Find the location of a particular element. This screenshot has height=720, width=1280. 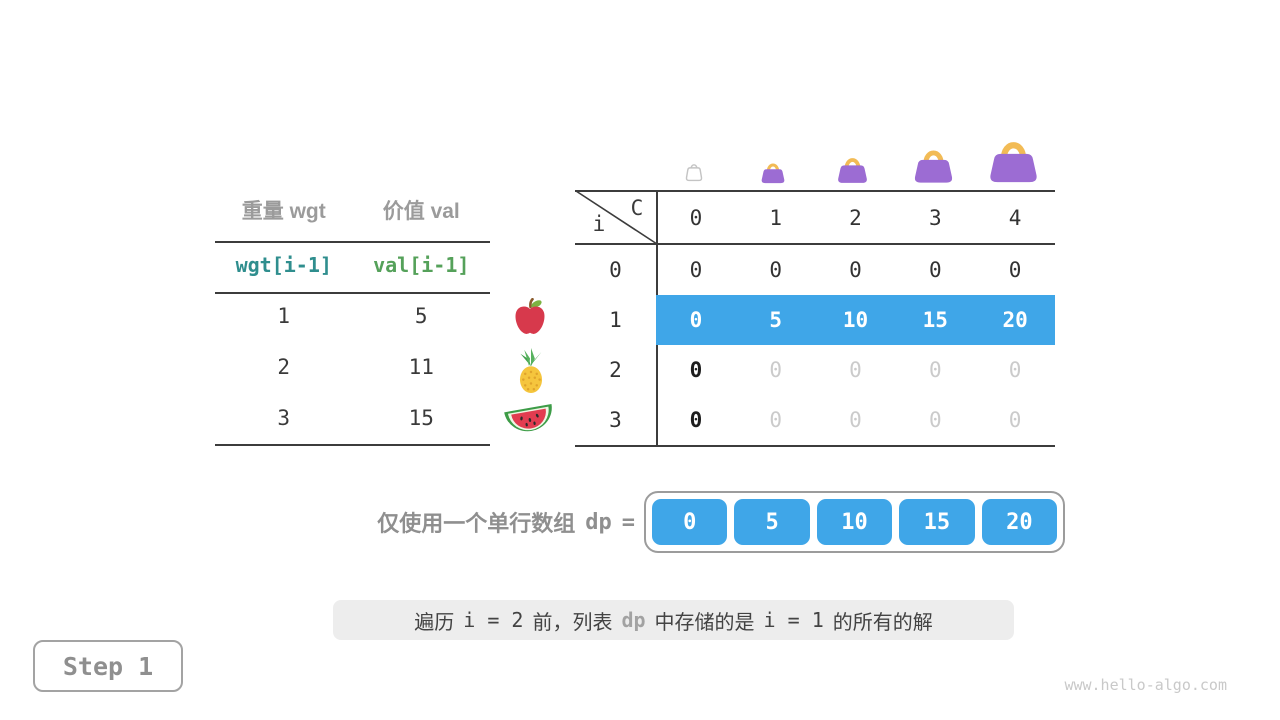

dp-col-header-4: 4 is located at coordinates (1015, 218).